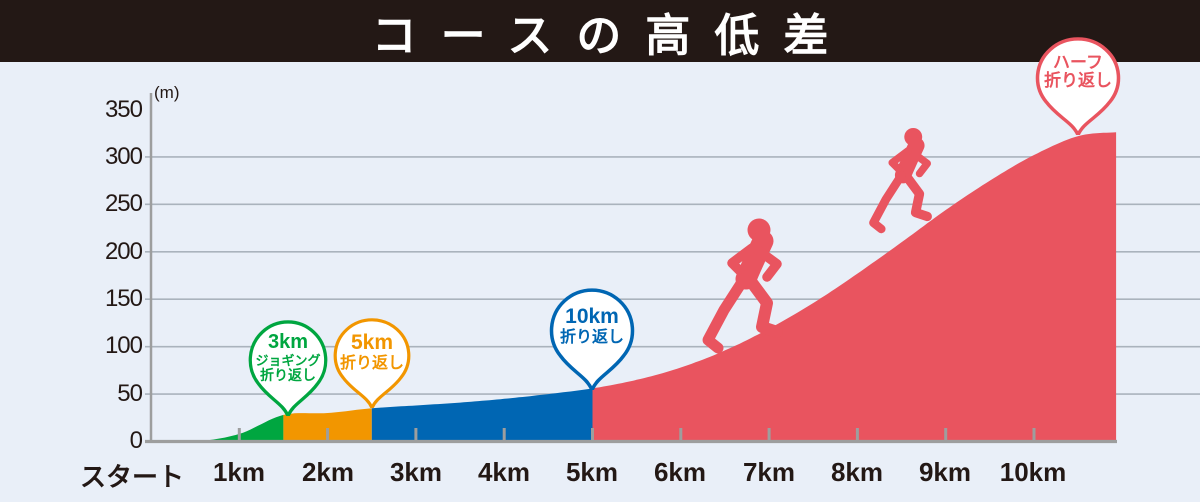 The height and width of the screenshot is (502, 1200). Describe the element at coordinates (945, 472) in the screenshot. I see `x-tick-label-9km: 9km` at that location.